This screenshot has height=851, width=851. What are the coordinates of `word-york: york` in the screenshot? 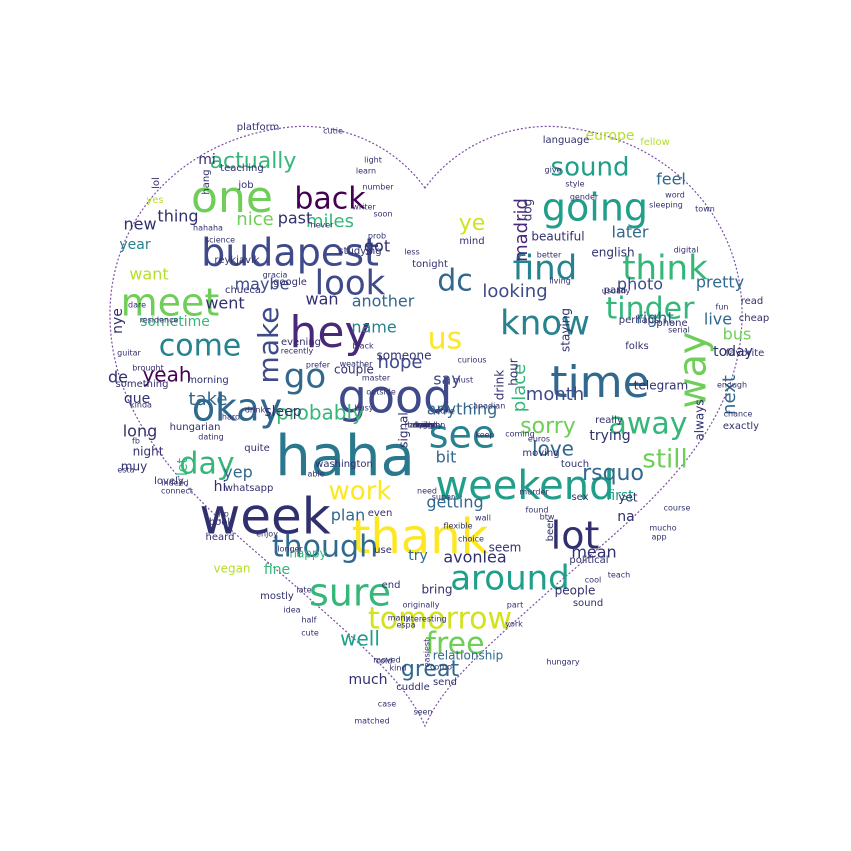 It's located at (514, 624).